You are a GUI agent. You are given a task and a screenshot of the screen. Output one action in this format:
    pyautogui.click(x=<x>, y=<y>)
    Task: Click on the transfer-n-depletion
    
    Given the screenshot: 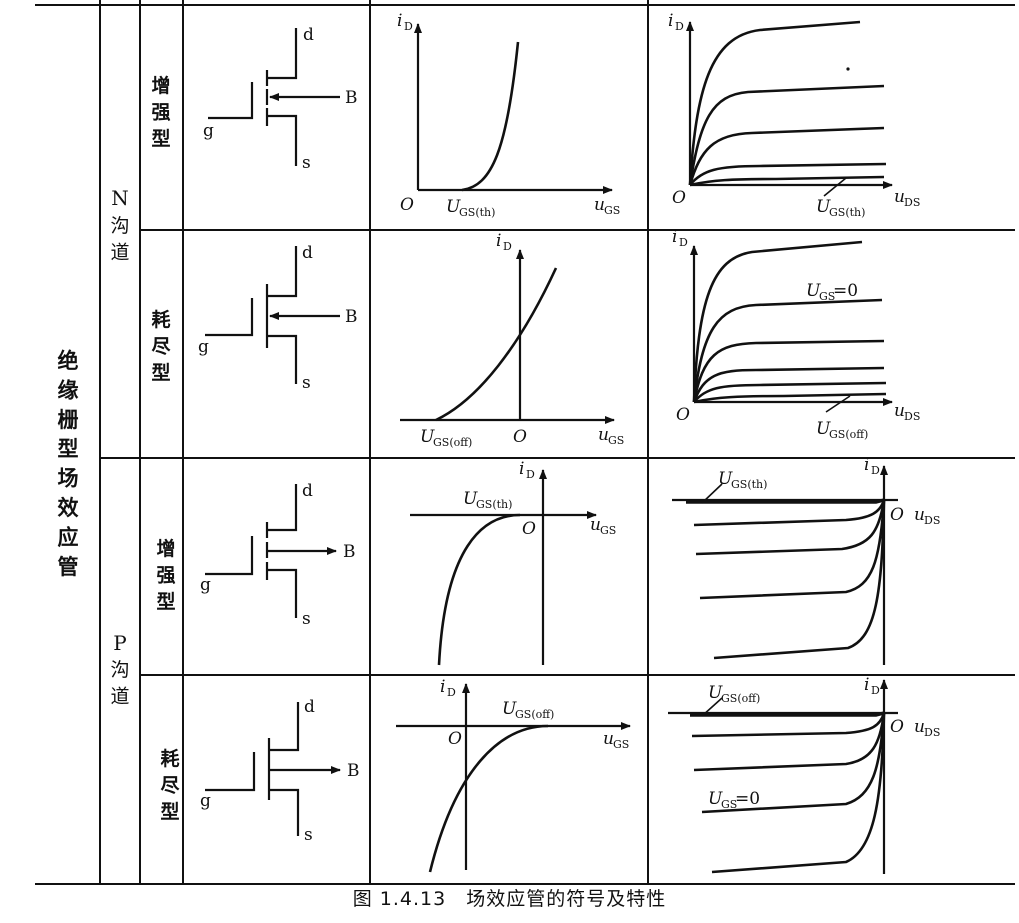 What is the action you would take?
    pyautogui.click(x=507, y=336)
    